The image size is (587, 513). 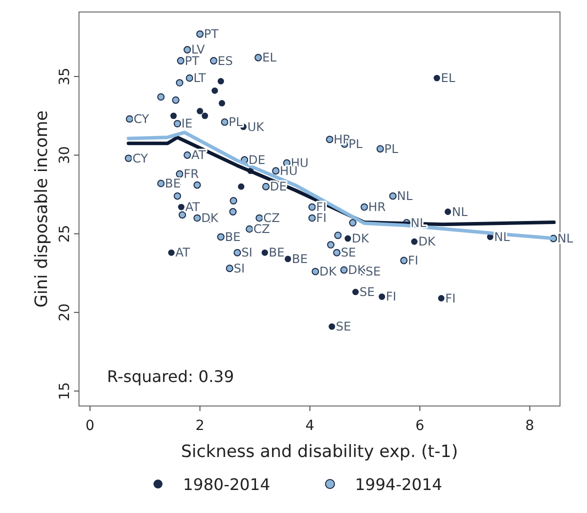 I want to click on legend-label: 1994-2014, so click(x=398, y=484).